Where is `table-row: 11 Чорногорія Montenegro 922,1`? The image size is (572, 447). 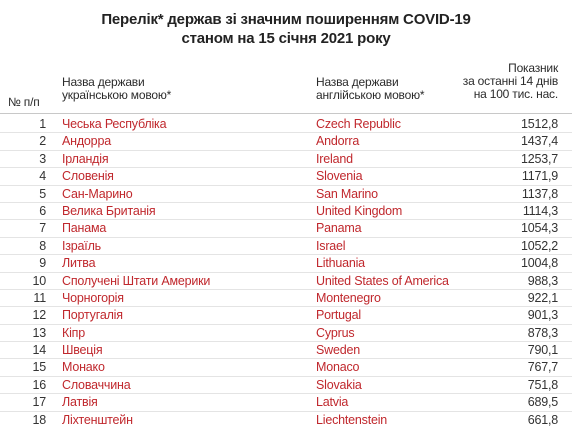 table-row: 11 Чорногорія Montenegro 922,1 is located at coordinates (286, 299).